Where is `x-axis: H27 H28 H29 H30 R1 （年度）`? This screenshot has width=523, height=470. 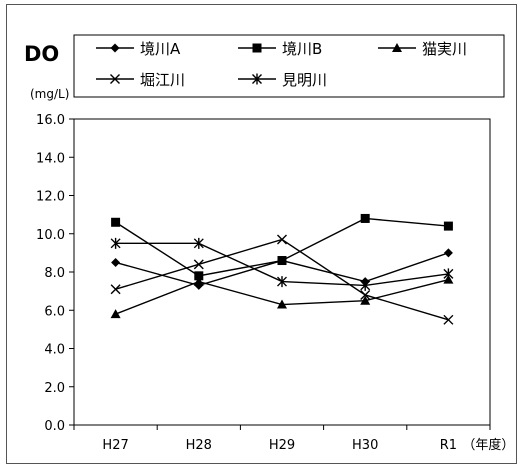
x-axis: H27 H28 H29 H30 R1 （年度） is located at coordinates (293, 439).